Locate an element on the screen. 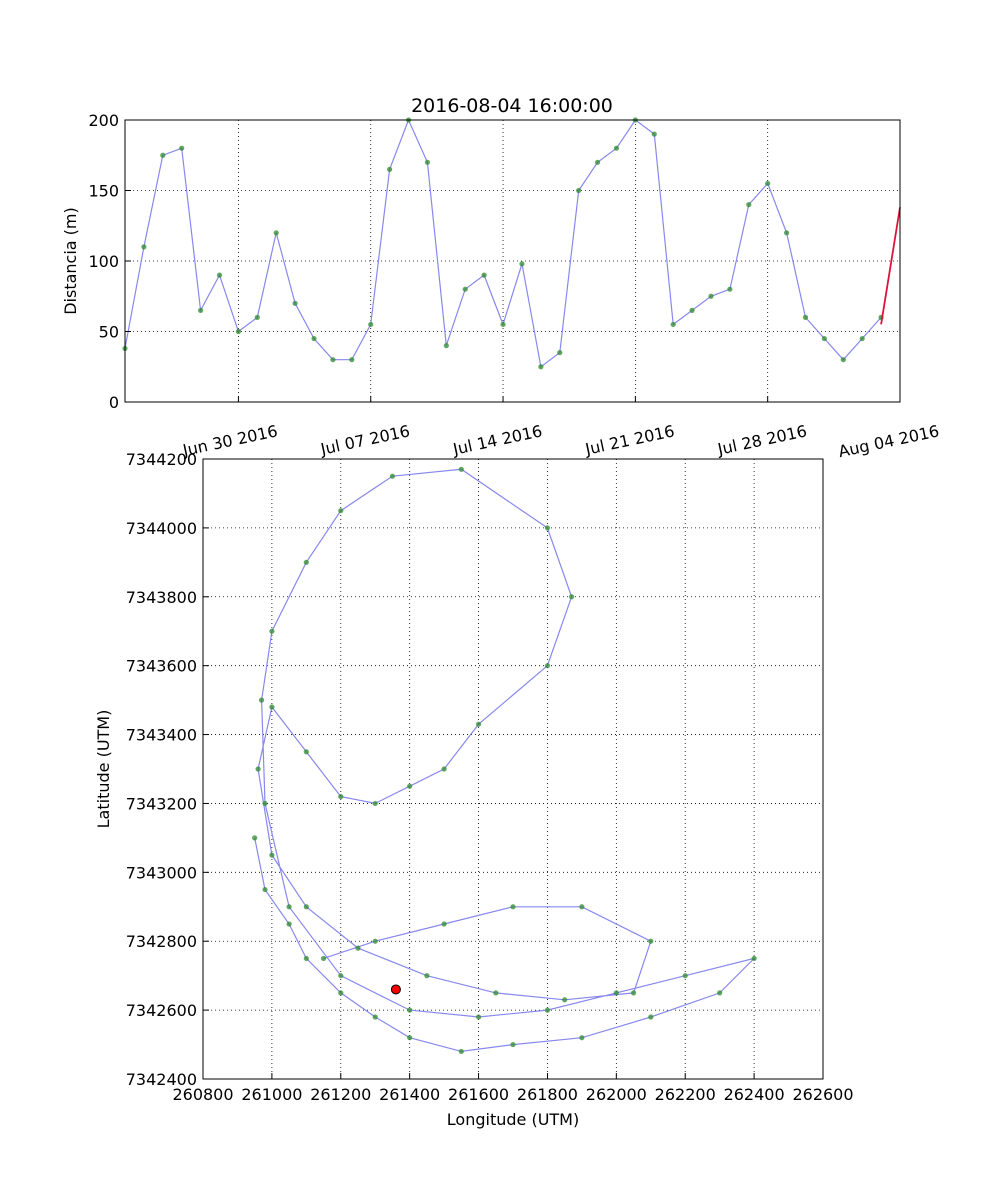 This screenshot has width=1000, height=1200. bottom-y-tick-label: 7344200 is located at coordinates (161, 459).